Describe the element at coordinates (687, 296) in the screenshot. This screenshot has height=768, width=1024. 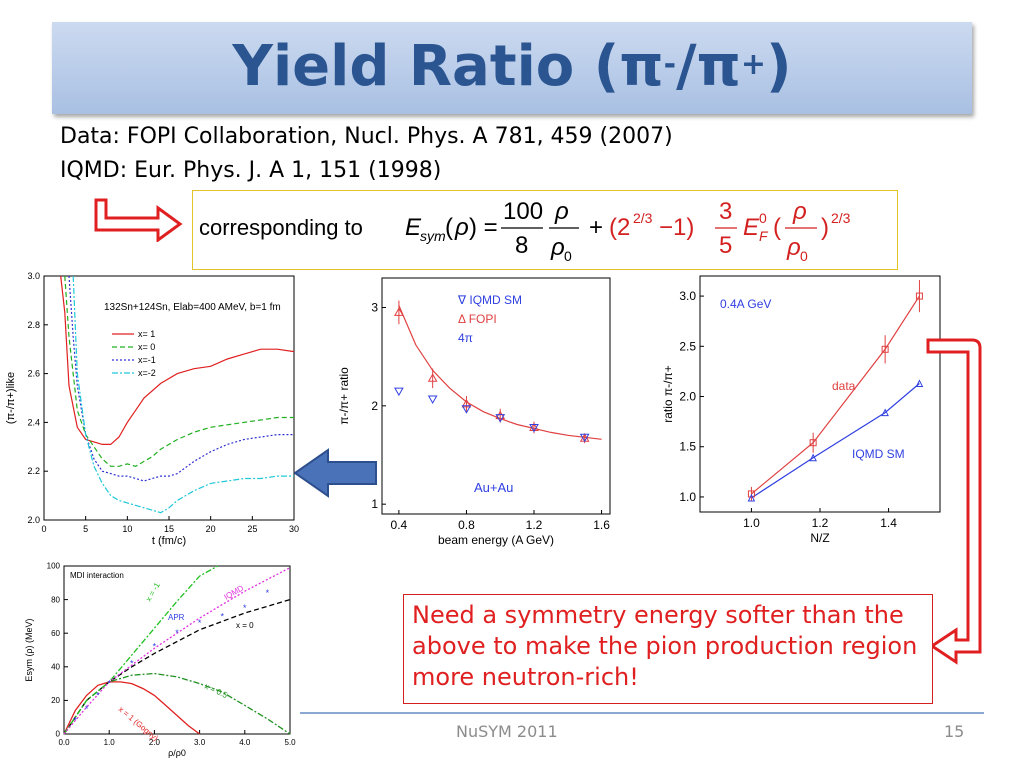
I see `y-tick-label: 3.0` at that location.